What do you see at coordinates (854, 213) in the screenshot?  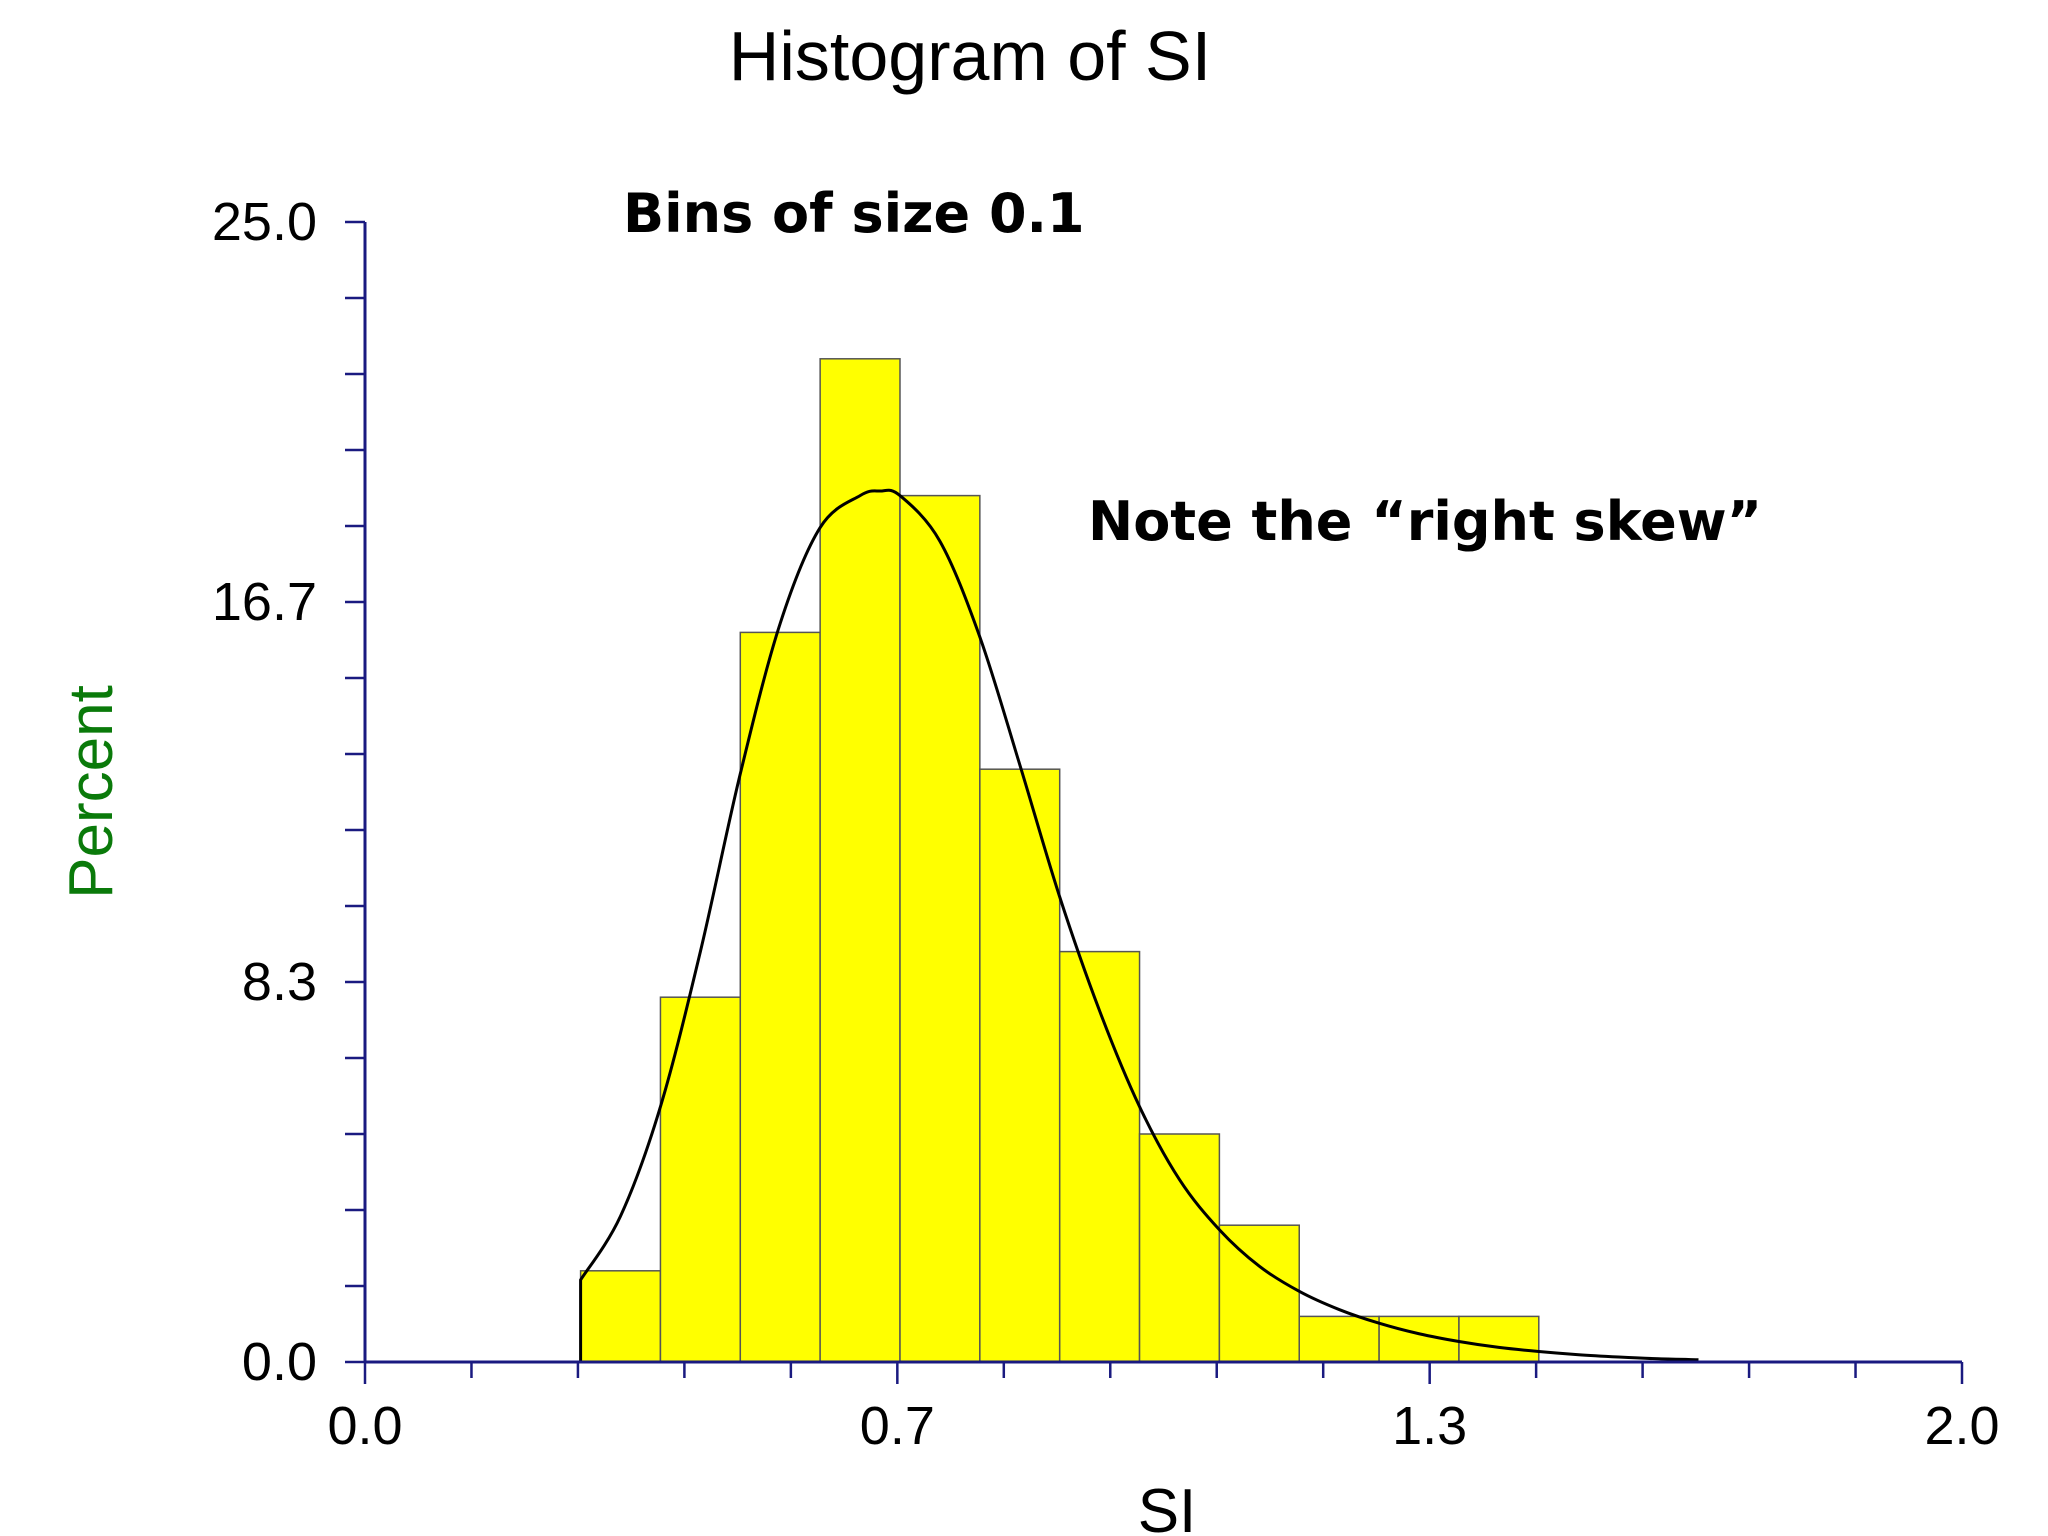 I see `annotation-bin-size: Bins of size 0.1` at bounding box center [854, 213].